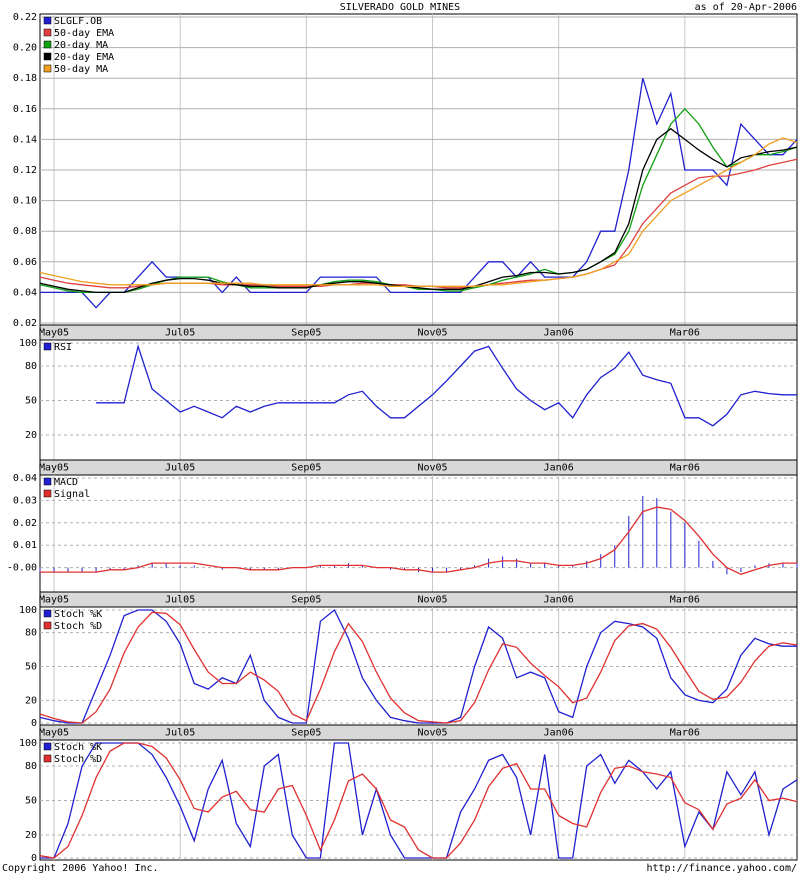  What do you see at coordinates (72, 494) in the screenshot?
I see `legend-label: Signal` at bounding box center [72, 494].